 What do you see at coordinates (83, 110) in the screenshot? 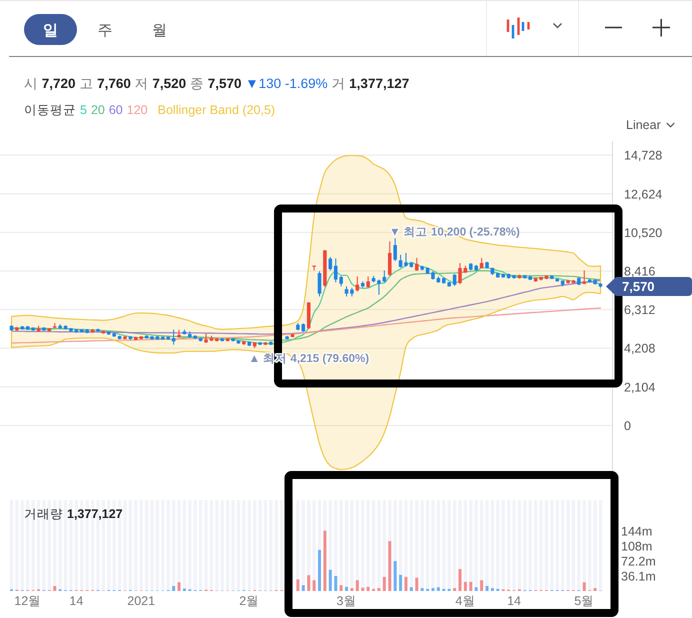
I see `text: 5` at bounding box center [83, 110].